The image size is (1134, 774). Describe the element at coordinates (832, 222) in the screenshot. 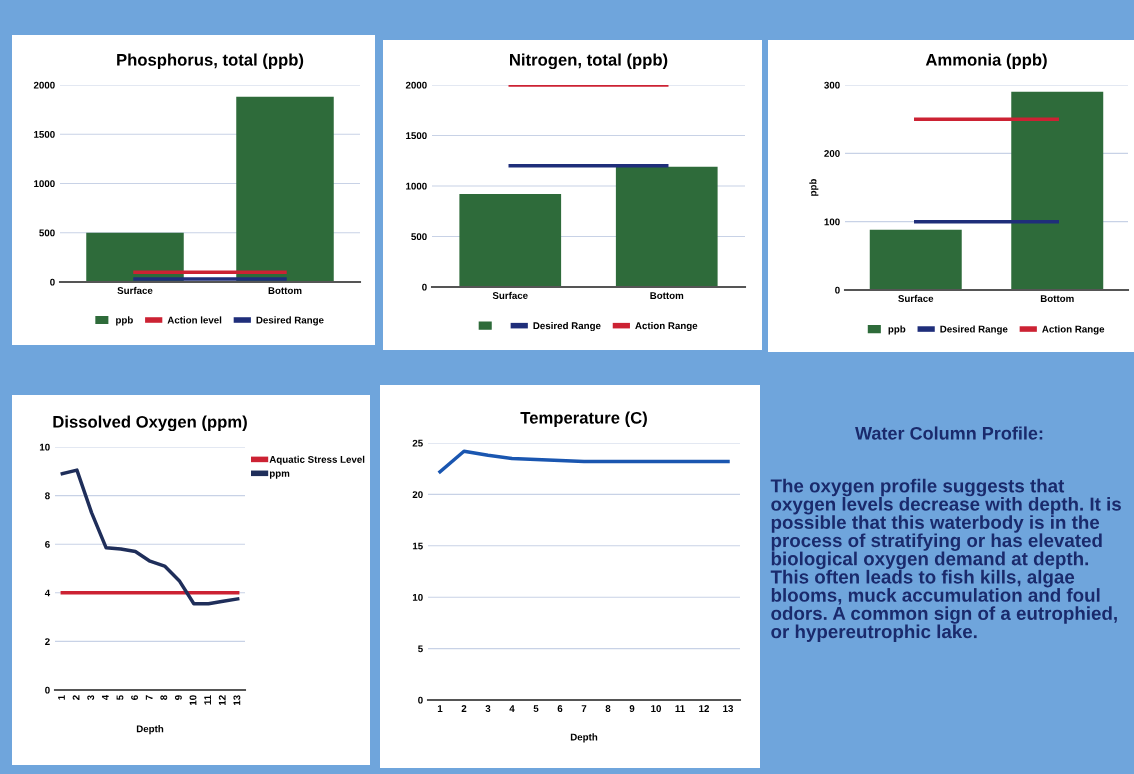

I see `y-tick-label: 100` at that location.